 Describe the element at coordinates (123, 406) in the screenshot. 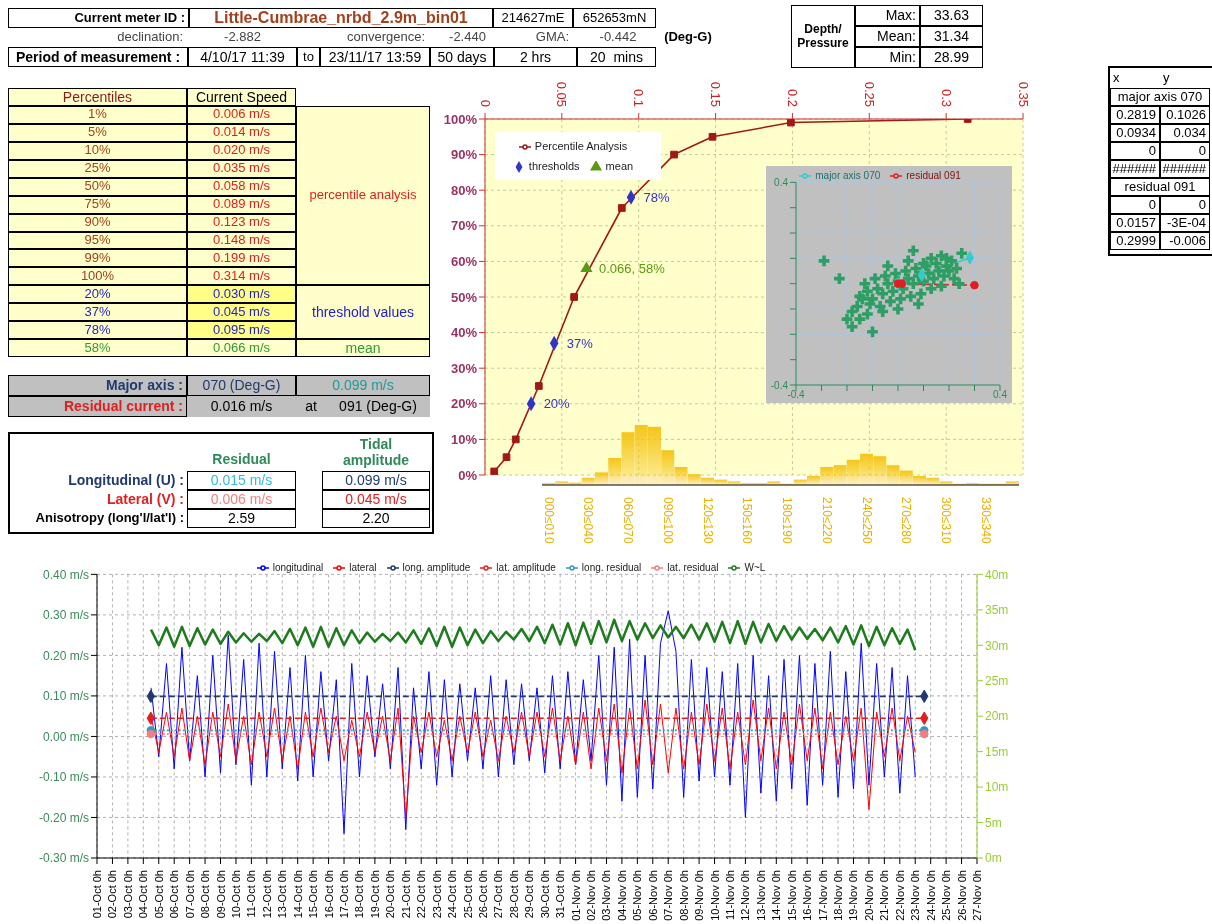

I see `text: Residual current :` at that location.